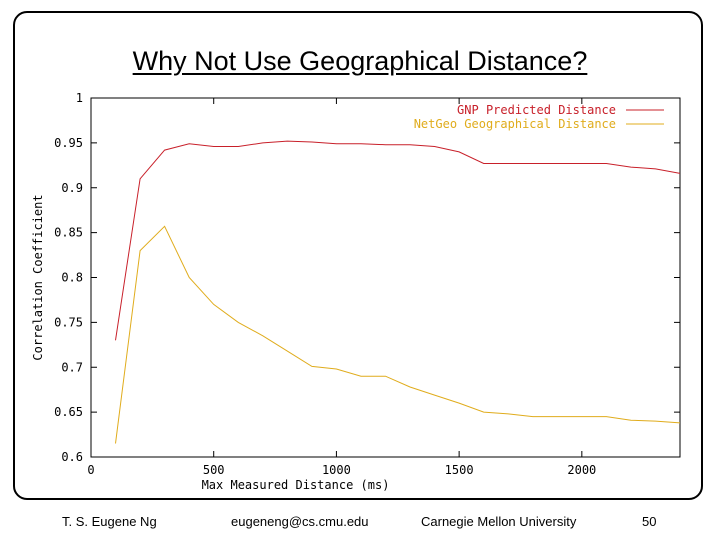 The image size is (720, 540). I want to click on legend-label: GNP Predicted Distance, so click(536, 110).